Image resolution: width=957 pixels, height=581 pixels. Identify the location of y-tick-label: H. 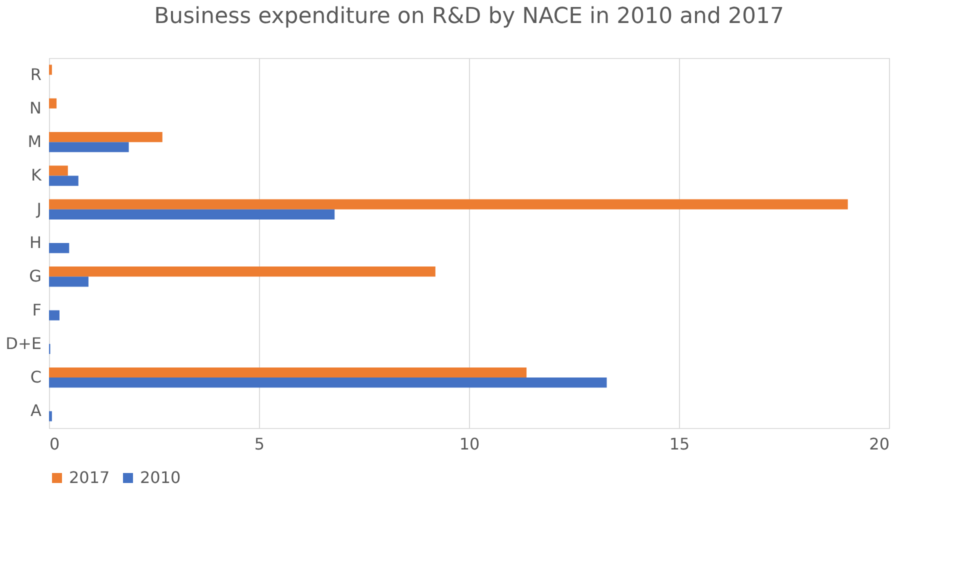
(35, 242).